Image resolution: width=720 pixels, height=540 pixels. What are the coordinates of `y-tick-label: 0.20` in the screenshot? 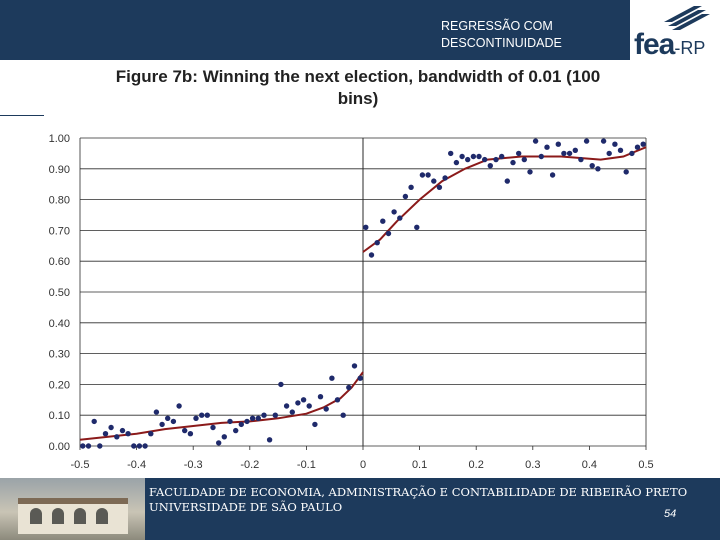 It's located at (59, 385).